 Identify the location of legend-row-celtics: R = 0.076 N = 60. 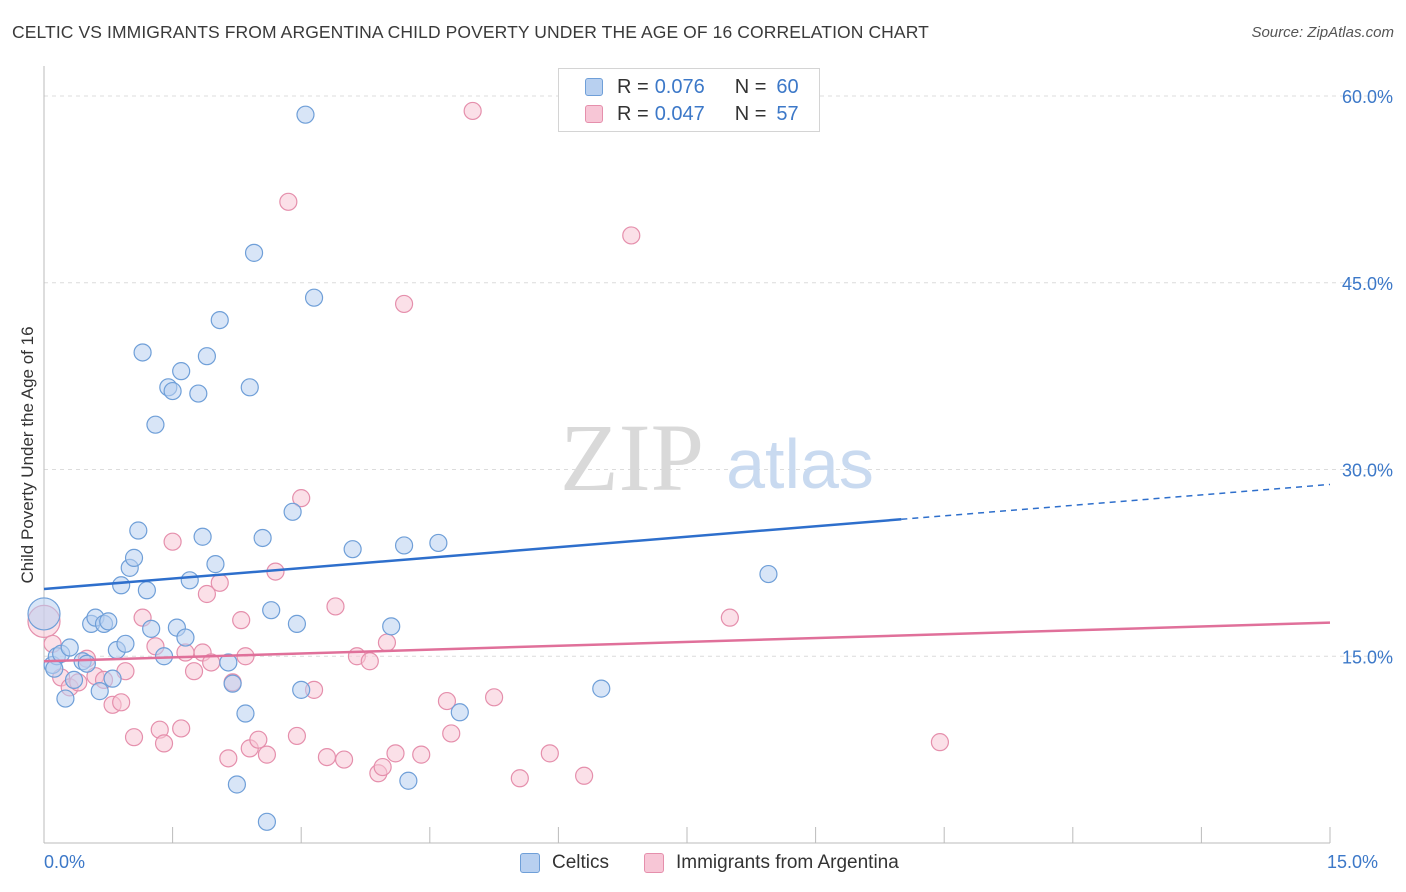
(692, 87).